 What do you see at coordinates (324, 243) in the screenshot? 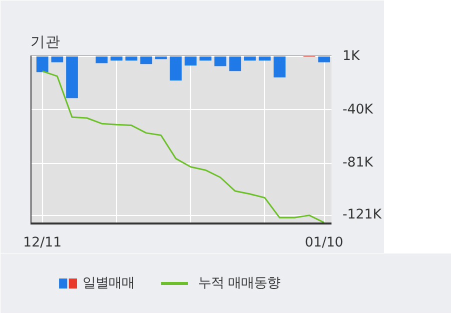
I see `x-tick-label: 01/10` at bounding box center [324, 243].